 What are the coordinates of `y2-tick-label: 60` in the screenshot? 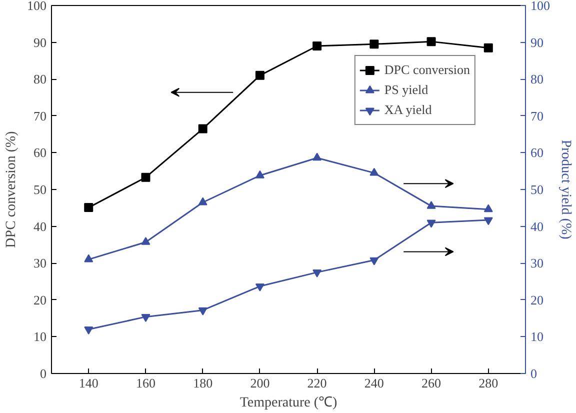 It's located at (537, 152).